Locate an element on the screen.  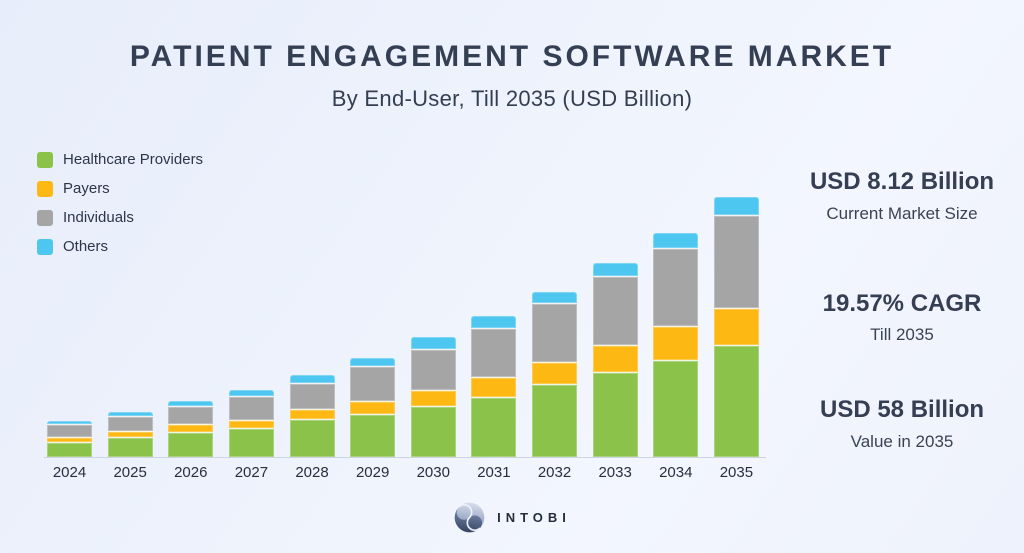
x-axis-label-2024: 2024 is located at coordinates (69, 472).